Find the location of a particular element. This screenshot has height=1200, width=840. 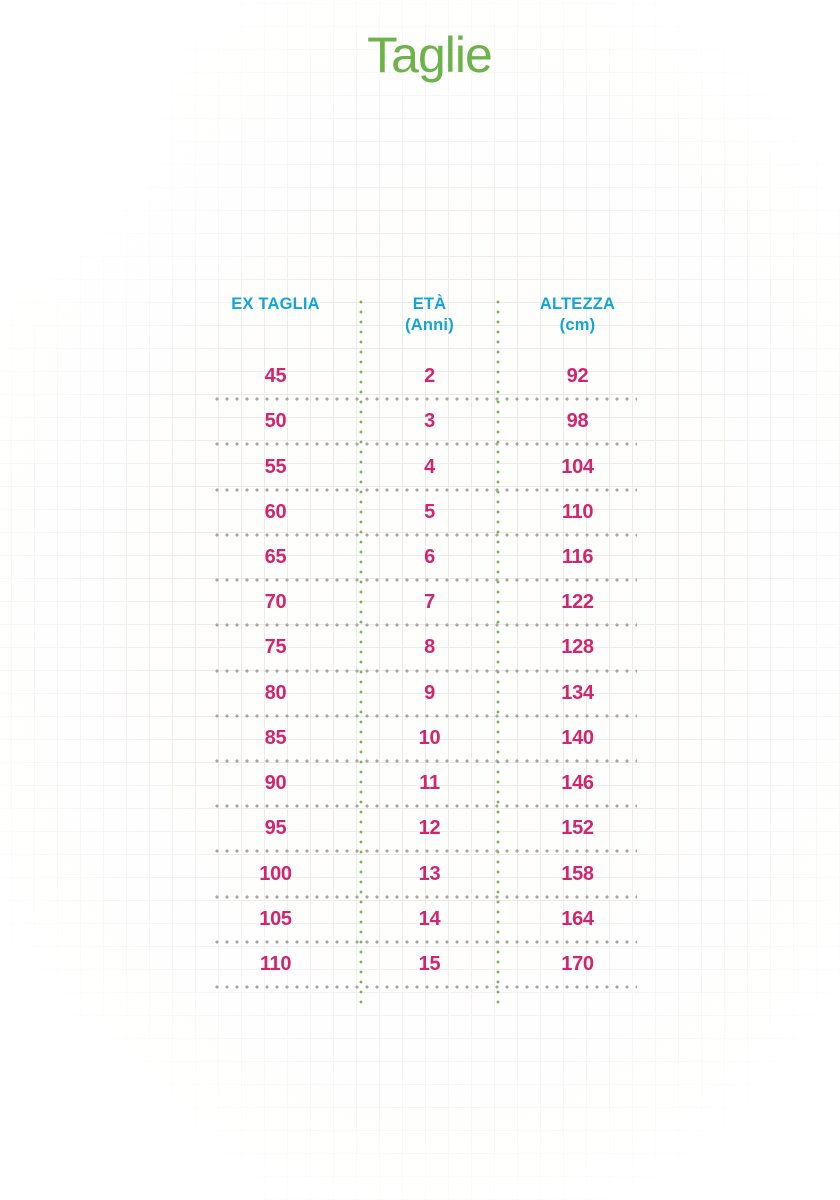

column-header-sub: (cm) is located at coordinates (577, 325).